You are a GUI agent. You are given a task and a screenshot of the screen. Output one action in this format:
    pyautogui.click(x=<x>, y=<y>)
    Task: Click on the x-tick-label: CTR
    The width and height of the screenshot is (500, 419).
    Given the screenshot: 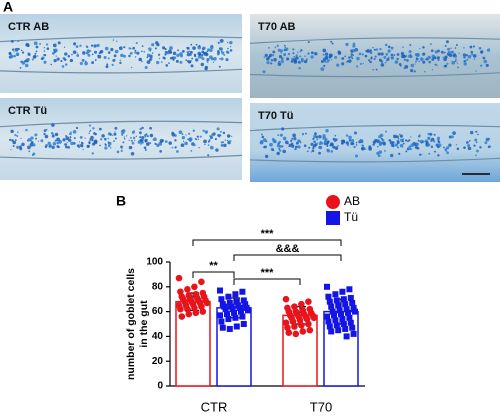 What is the action you would take?
    pyautogui.click(x=214, y=406)
    